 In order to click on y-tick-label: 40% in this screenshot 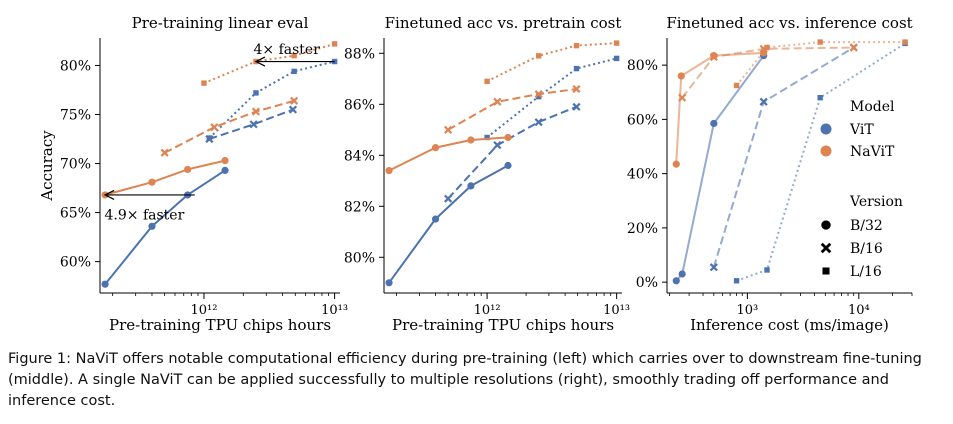, I will do `click(642, 175)`.